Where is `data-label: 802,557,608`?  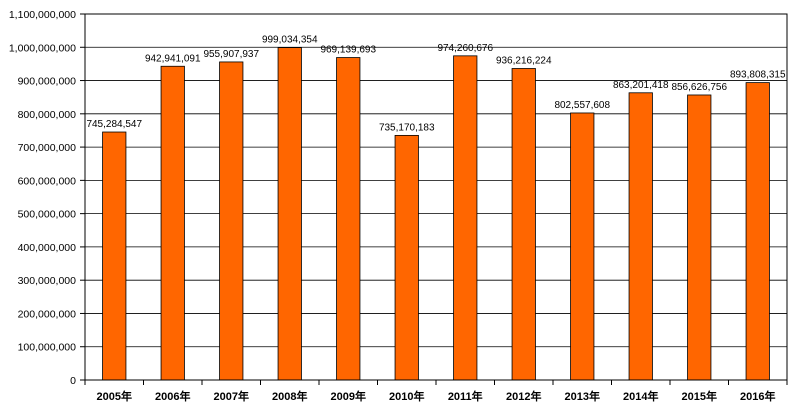
data-label: 802,557,608 is located at coordinates (582, 105).